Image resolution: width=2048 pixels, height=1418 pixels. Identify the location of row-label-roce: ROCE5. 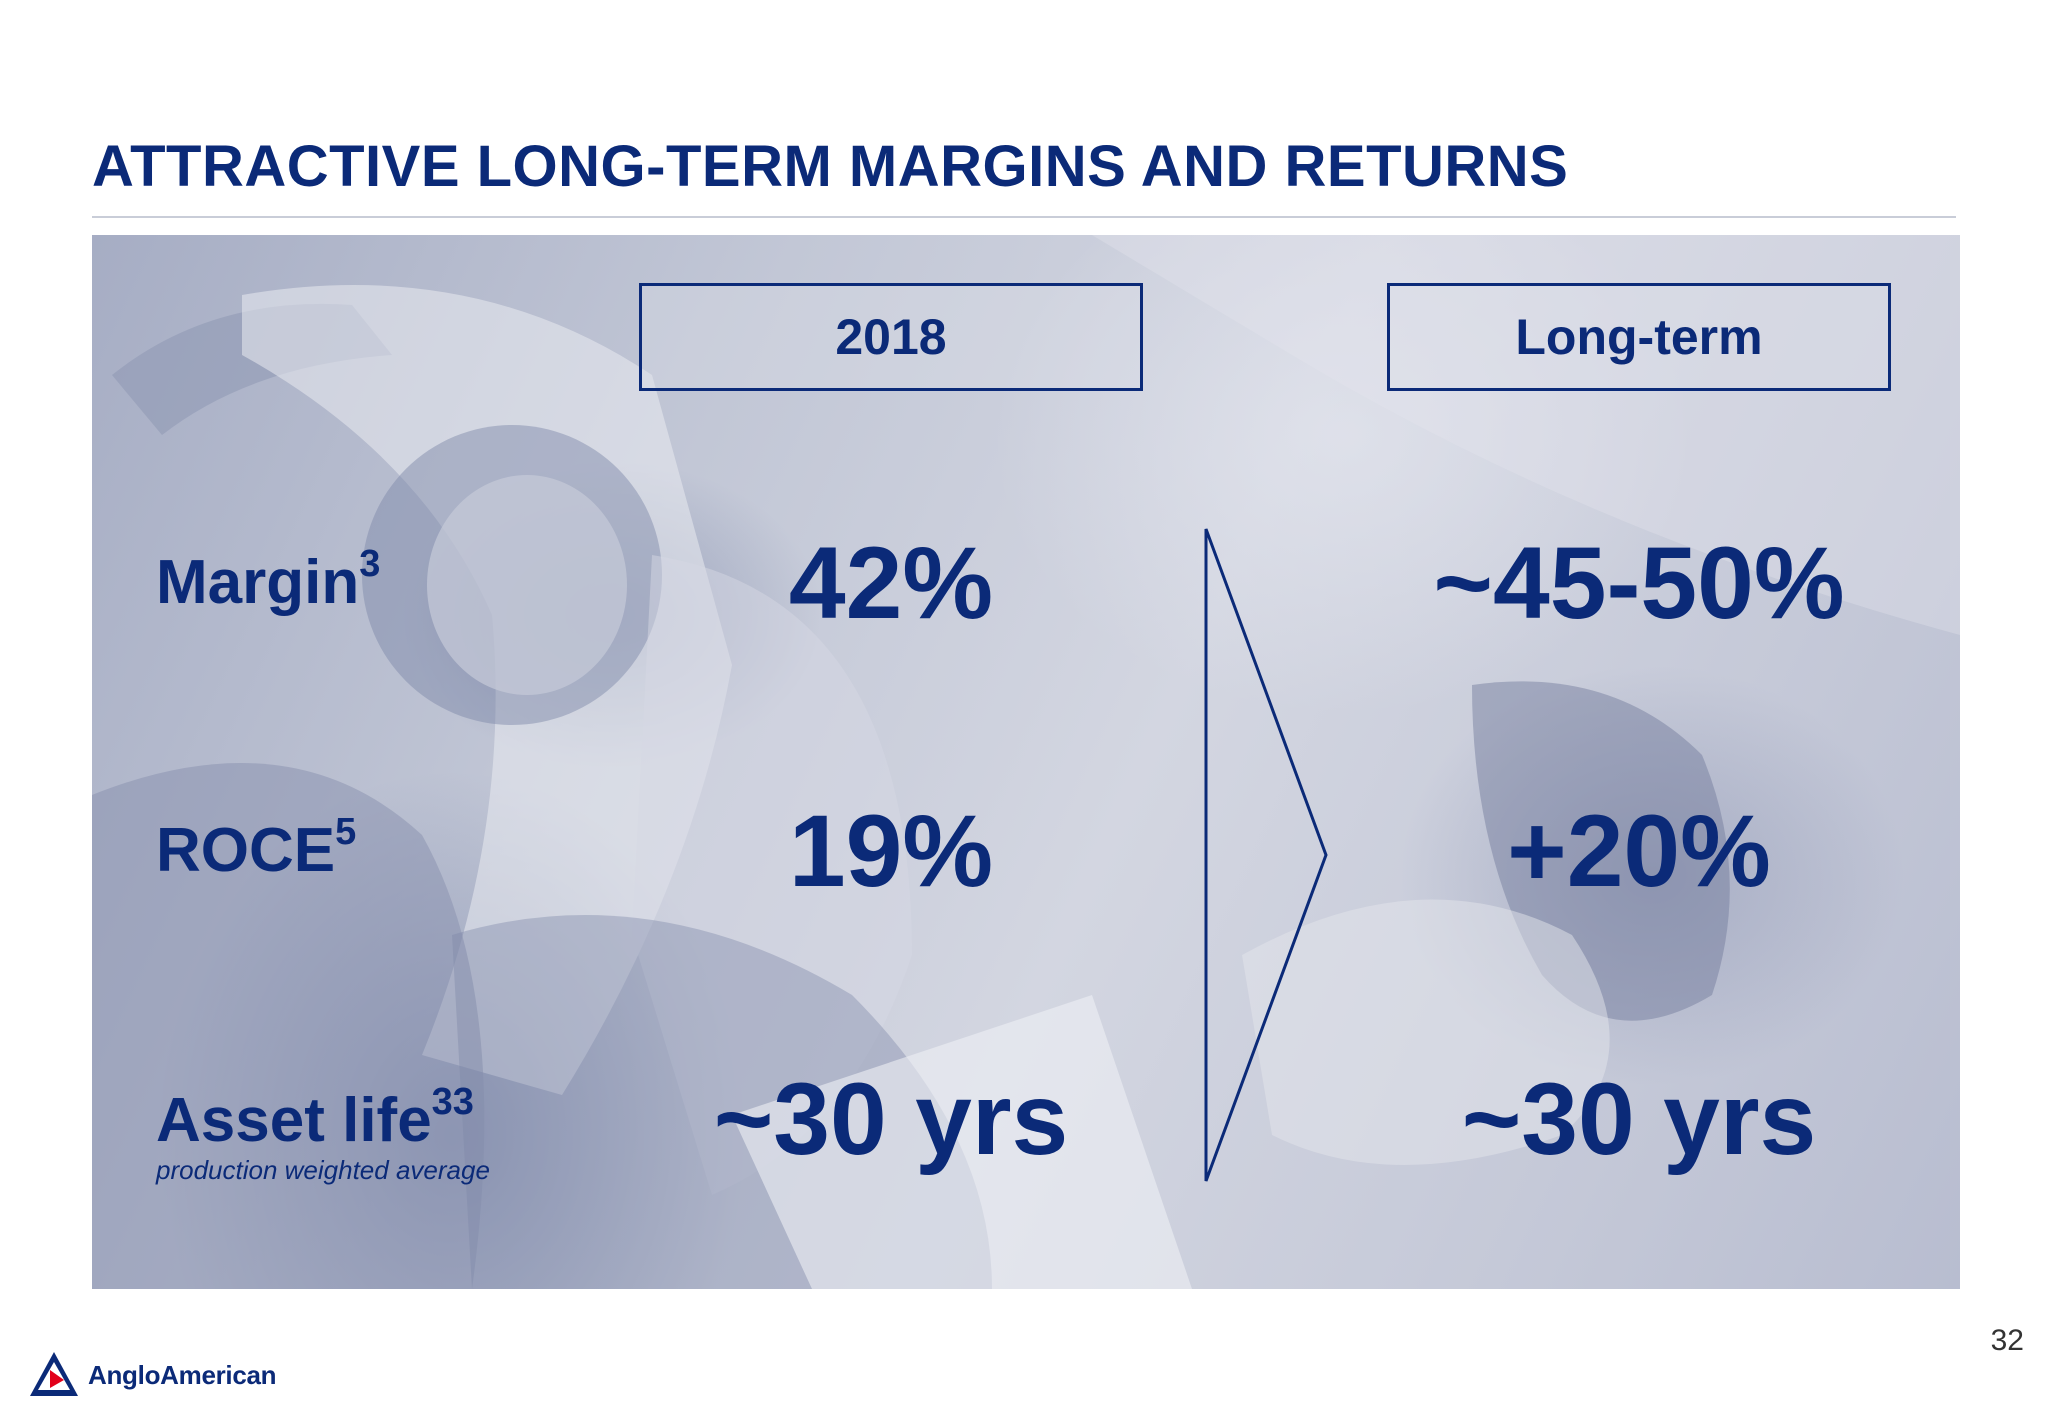
(256, 848).